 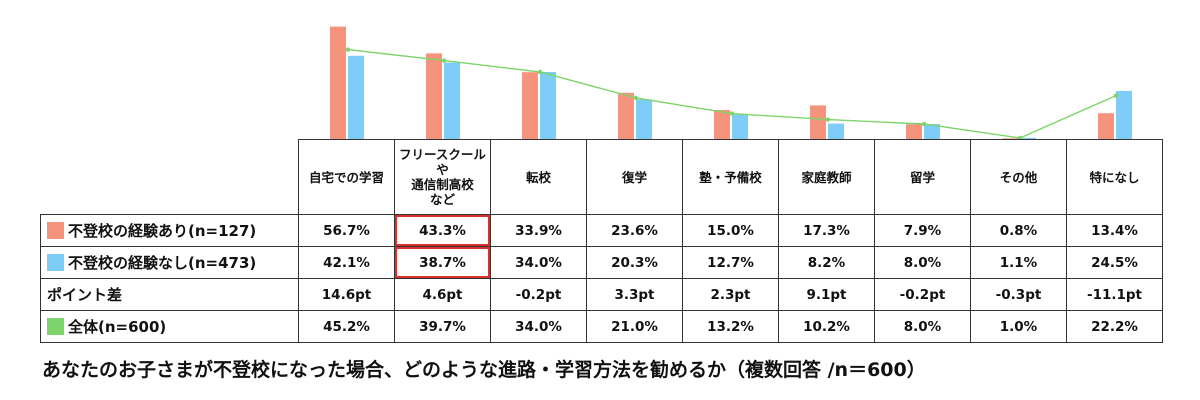 I want to click on row-label-without-experience: 不登校の経験なし(n=473), so click(x=169, y=262).